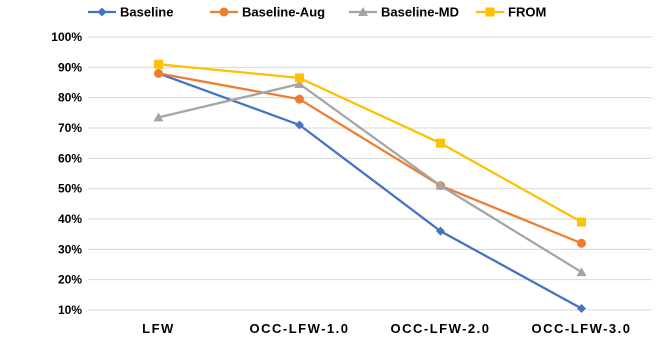 The height and width of the screenshot is (348, 670). What do you see at coordinates (70, 280) in the screenshot?
I see `y-tick-label: 20%` at bounding box center [70, 280].